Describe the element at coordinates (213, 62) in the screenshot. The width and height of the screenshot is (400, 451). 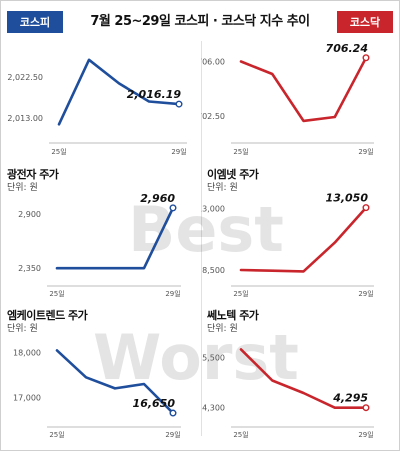
I see `y-tick-label: 706.00` at that location.